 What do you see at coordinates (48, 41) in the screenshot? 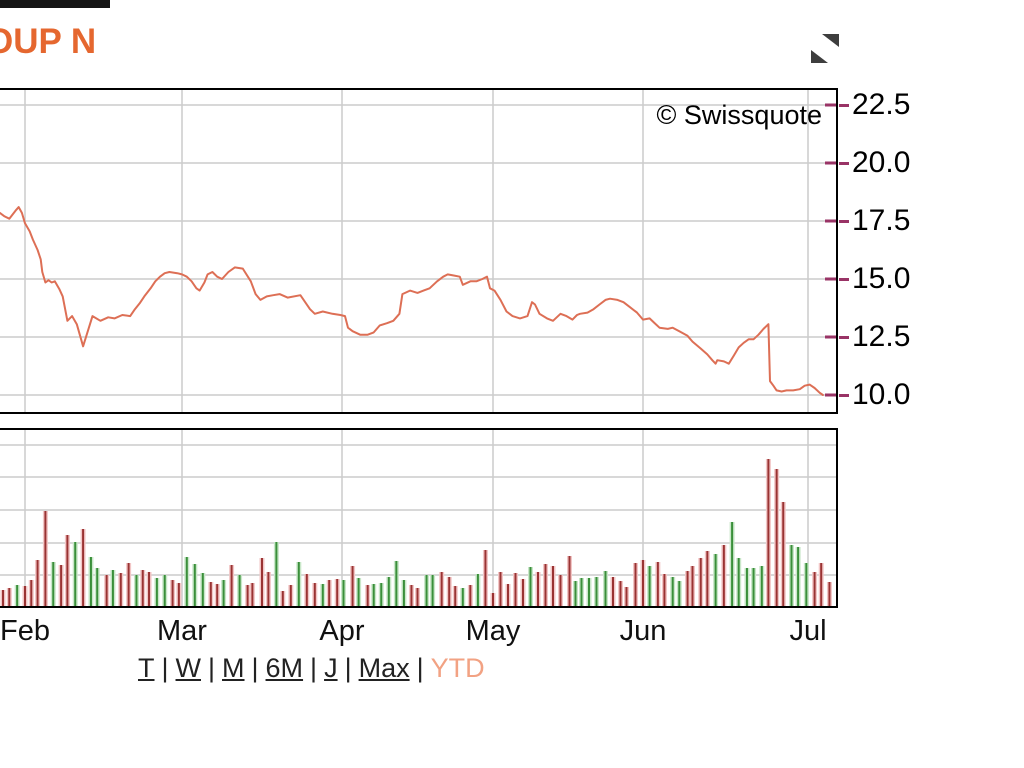
I see `instrument-title: OUP N` at bounding box center [48, 41].